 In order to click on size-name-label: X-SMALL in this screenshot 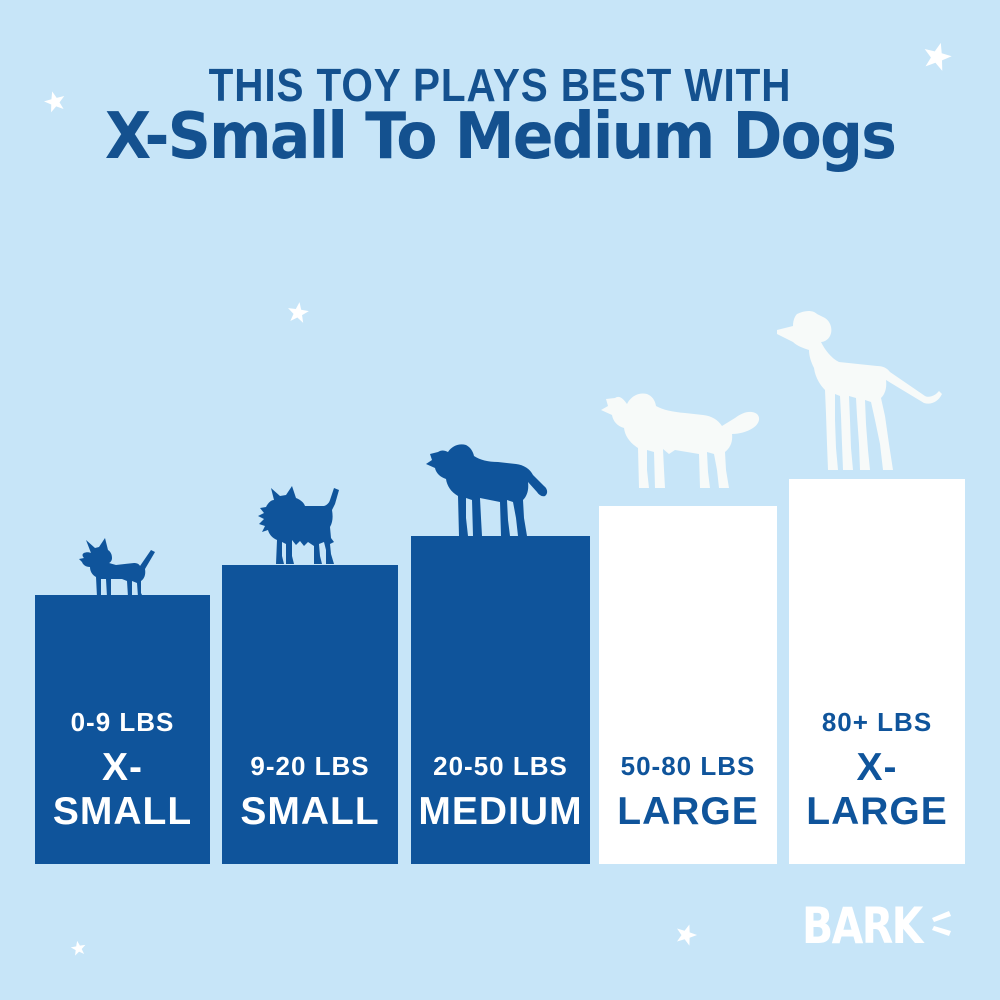, I will do `click(122, 789)`.